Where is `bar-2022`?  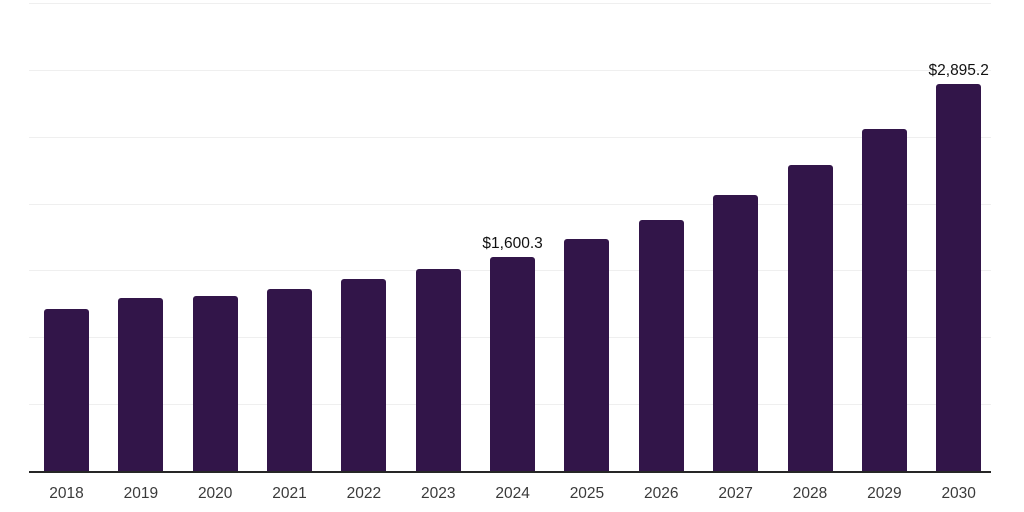 bar-2022 is located at coordinates (364, 374).